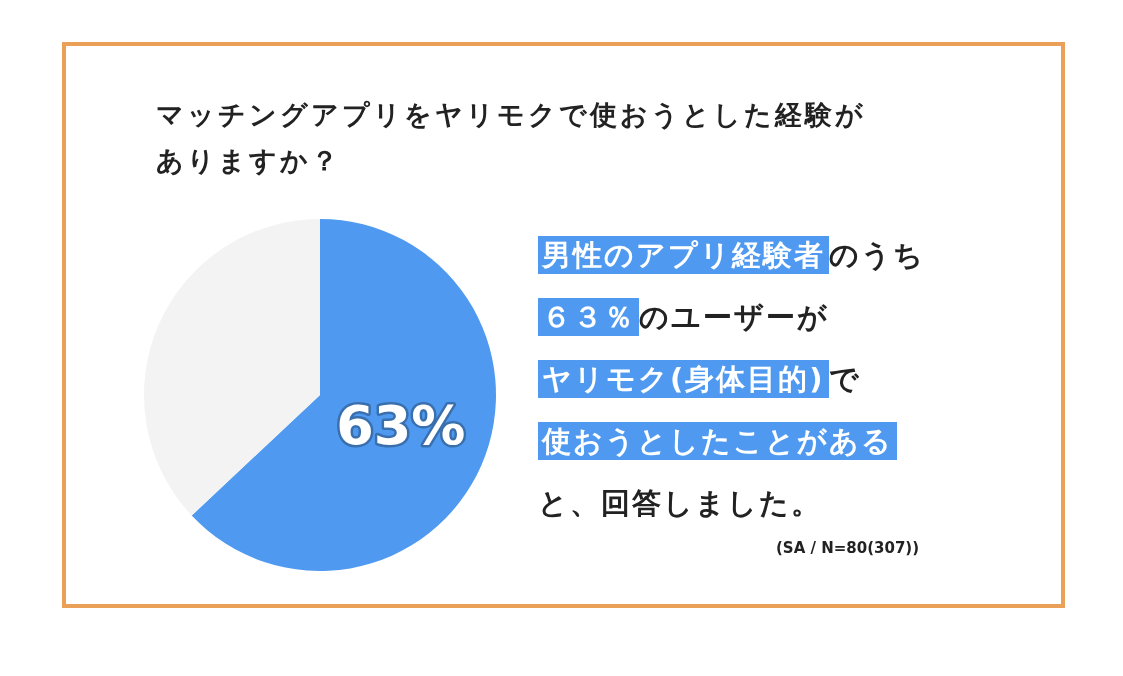 The width and height of the screenshot is (1123, 676). Describe the element at coordinates (511, 138) in the screenshot. I see `chart-title: マッチングアプリをヤリモクで使おうとした経験がありますか？` at that location.